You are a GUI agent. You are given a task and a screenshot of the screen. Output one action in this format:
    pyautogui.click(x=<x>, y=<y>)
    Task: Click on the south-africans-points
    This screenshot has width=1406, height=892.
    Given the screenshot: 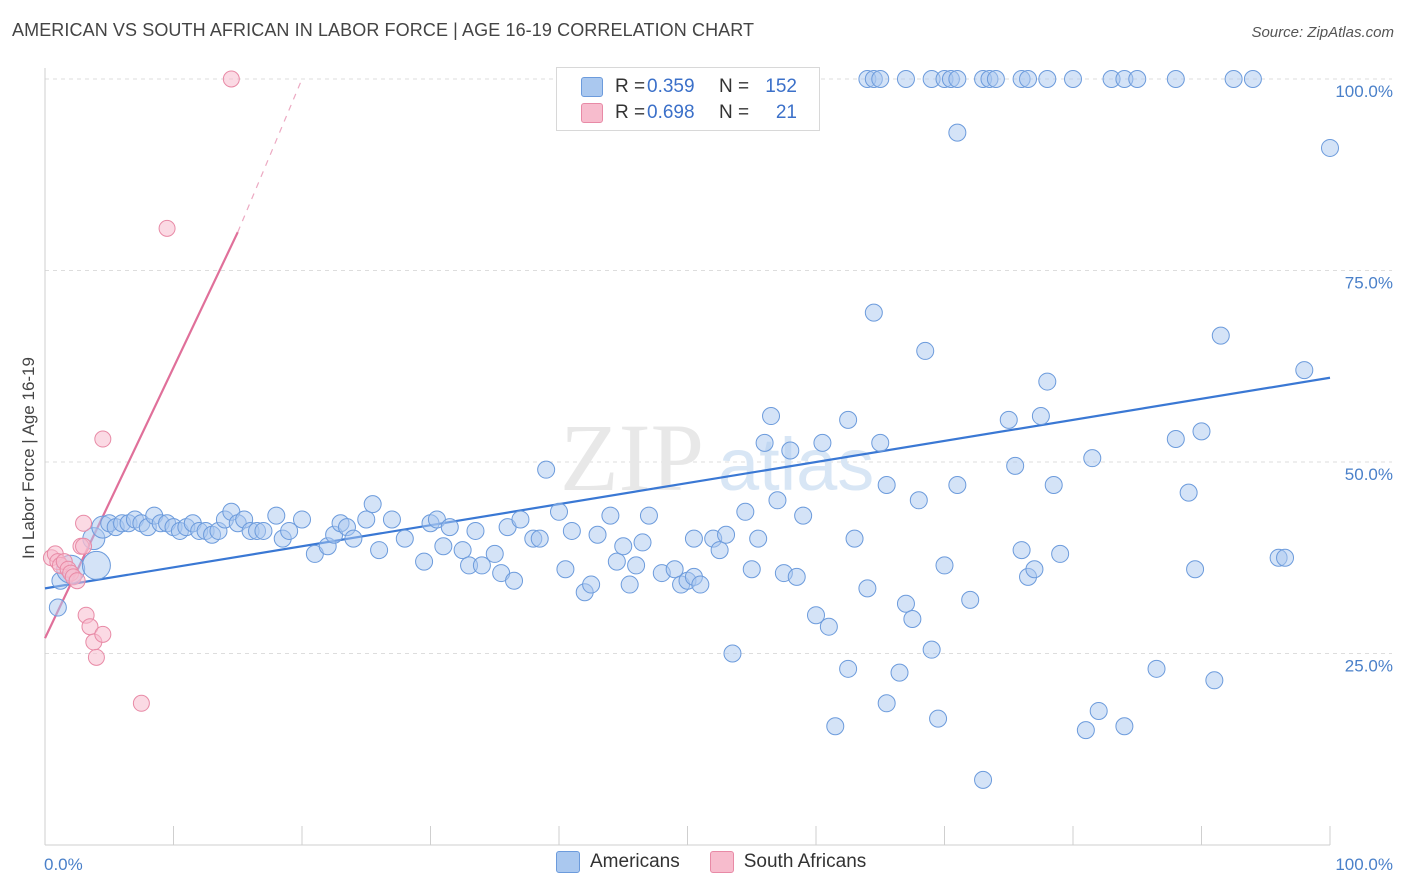 What is the action you would take?
    pyautogui.click(x=141, y=391)
    